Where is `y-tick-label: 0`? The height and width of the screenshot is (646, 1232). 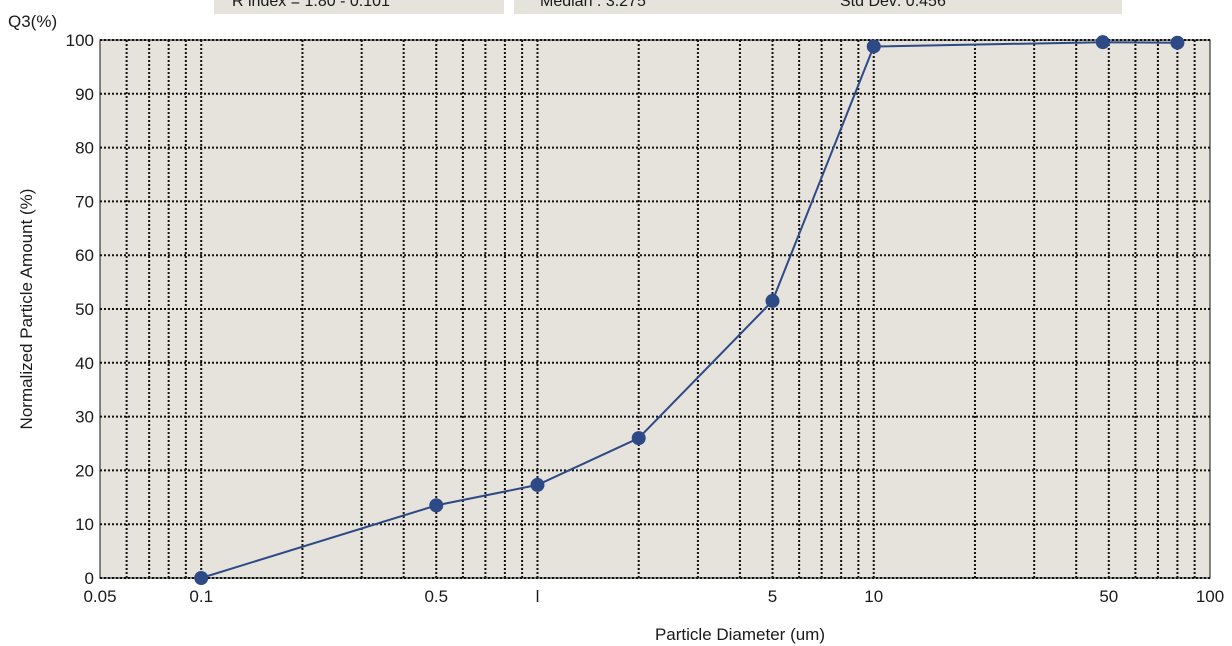
y-tick-label: 0 is located at coordinates (89, 578).